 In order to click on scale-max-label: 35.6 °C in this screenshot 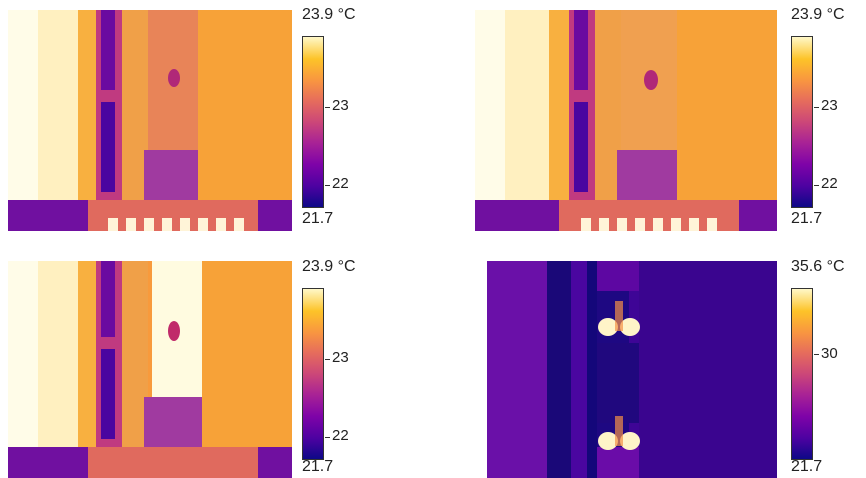, I will do `click(818, 266)`.